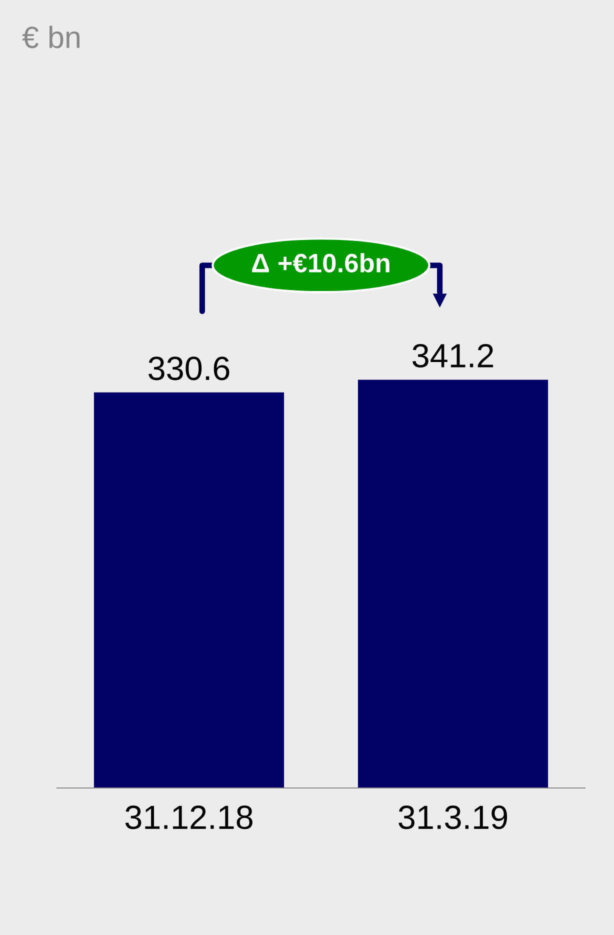  Describe the element at coordinates (453, 356) in the screenshot. I see `data-label: 341.2` at that location.